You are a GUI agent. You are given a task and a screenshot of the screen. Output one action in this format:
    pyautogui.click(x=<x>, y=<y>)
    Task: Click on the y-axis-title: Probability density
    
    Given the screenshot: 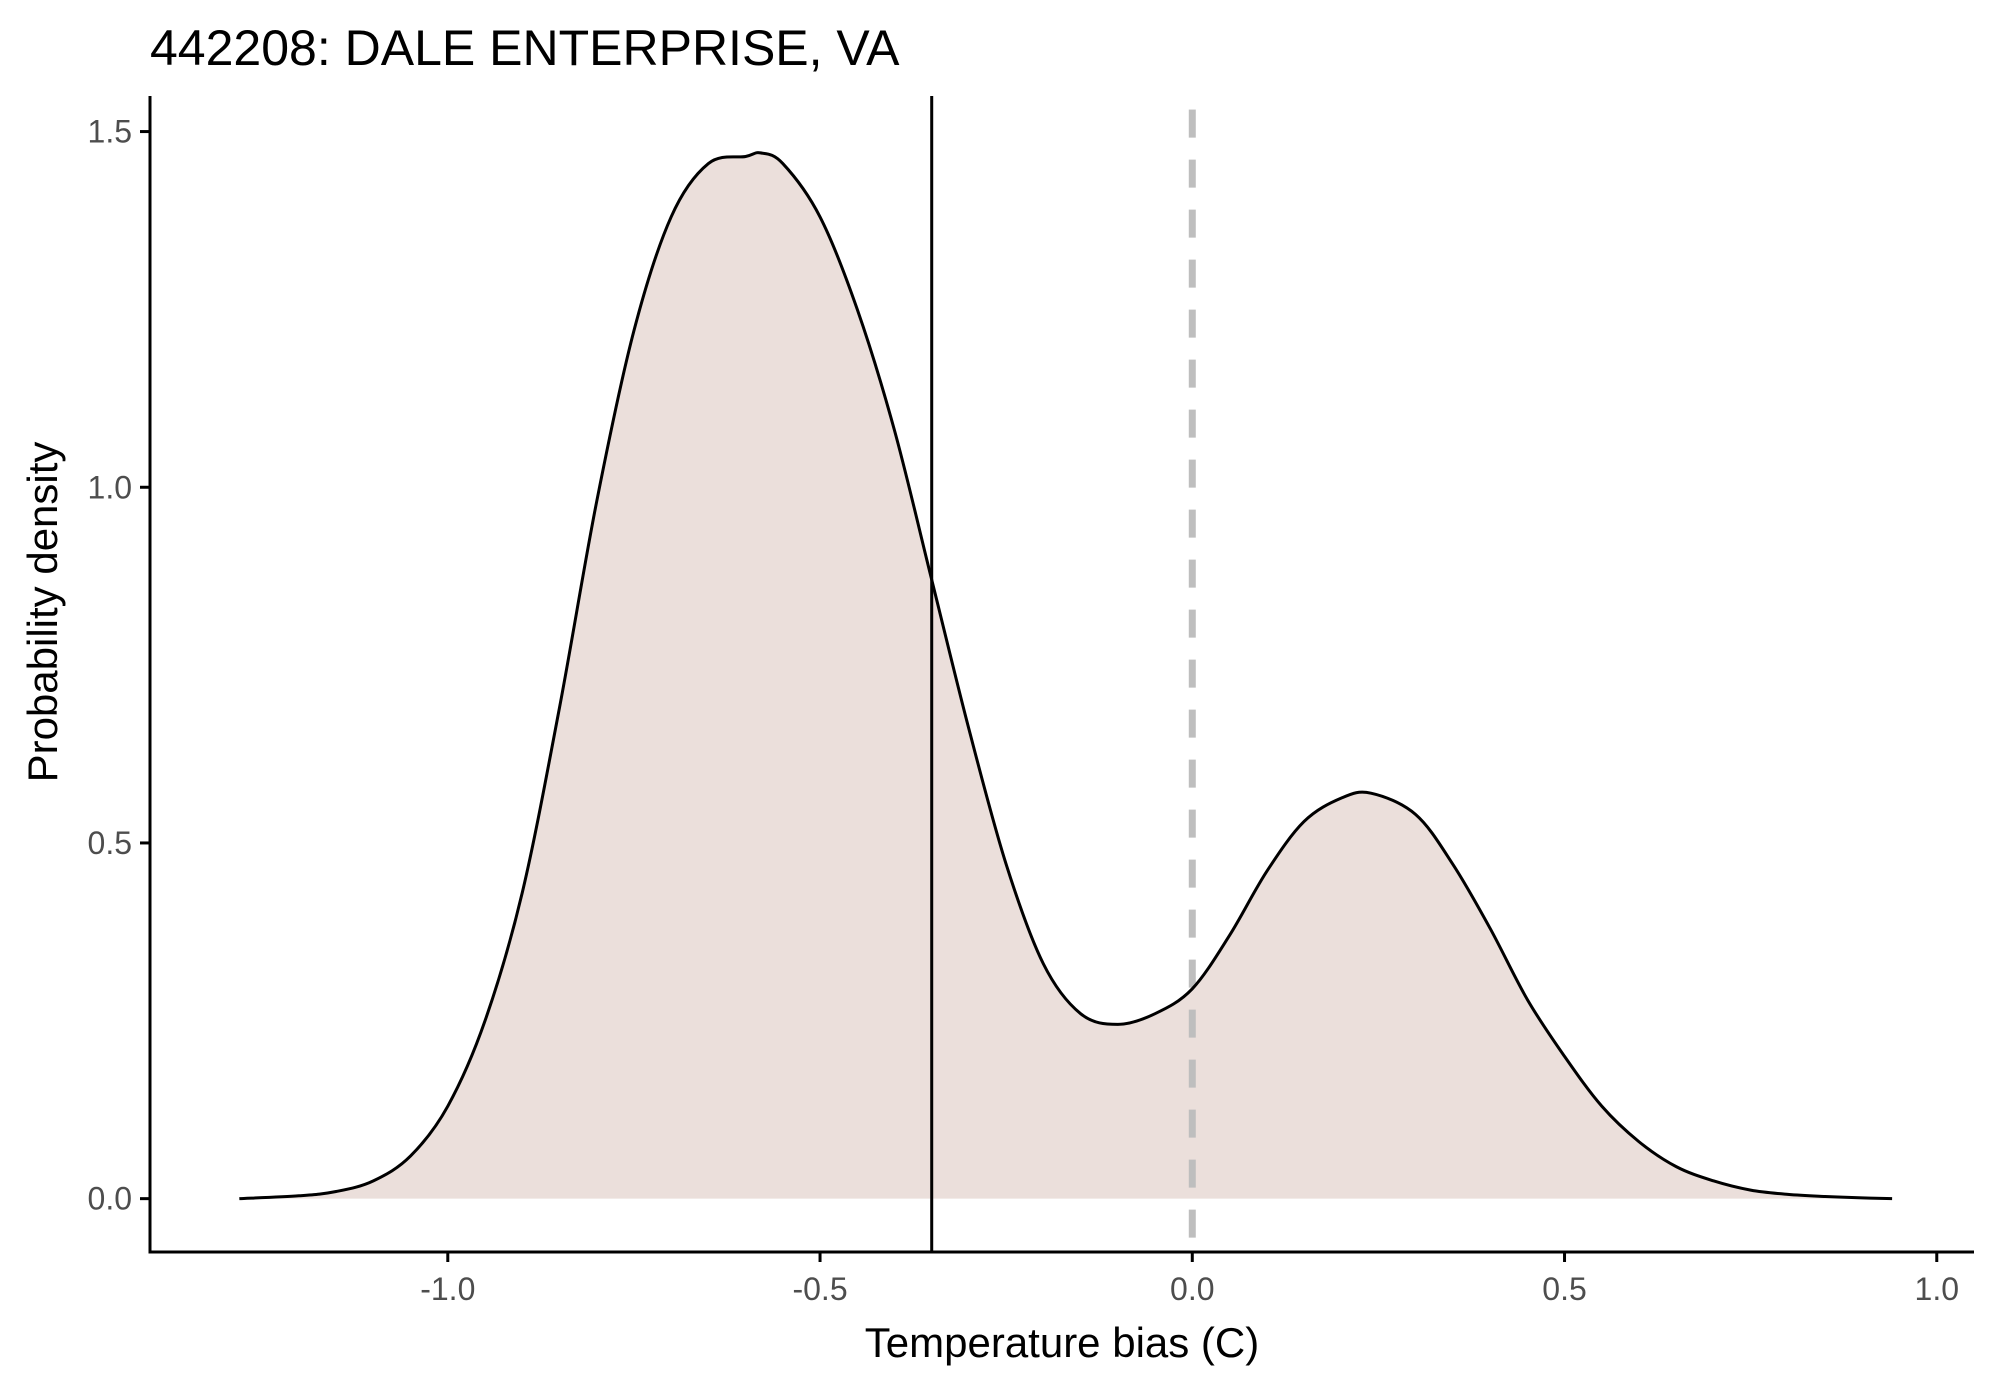 What is the action you would take?
    pyautogui.click(x=42, y=612)
    